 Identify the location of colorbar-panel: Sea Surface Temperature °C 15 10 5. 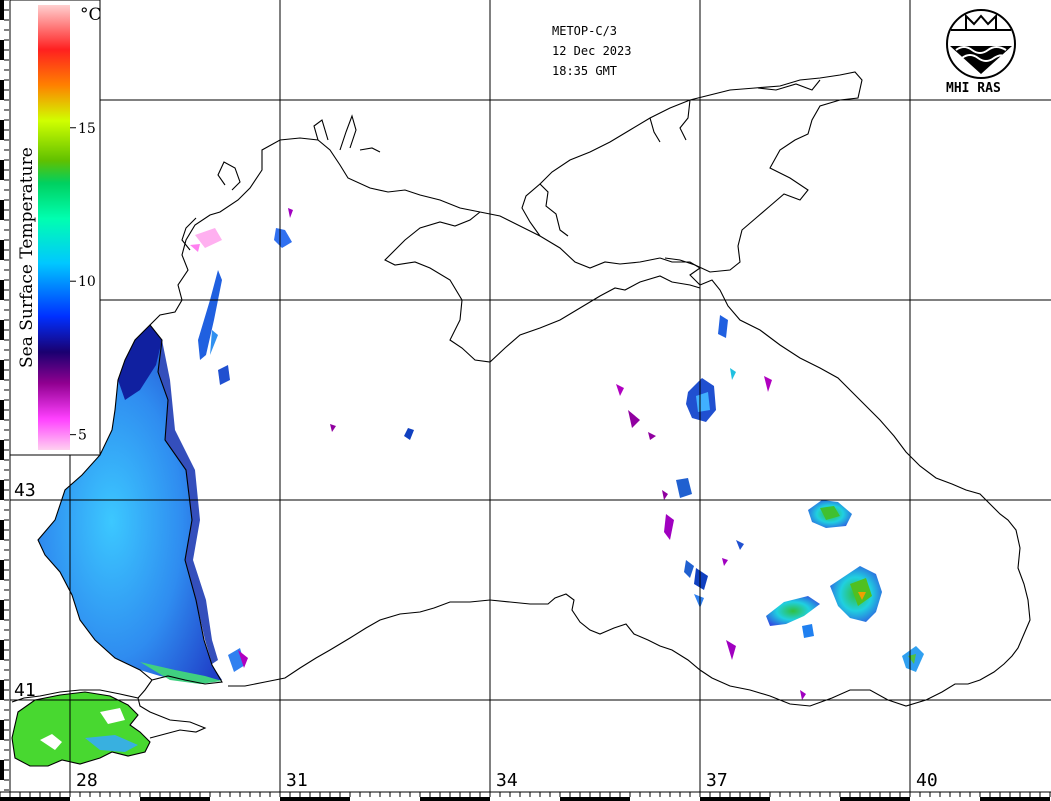
(55, 228).